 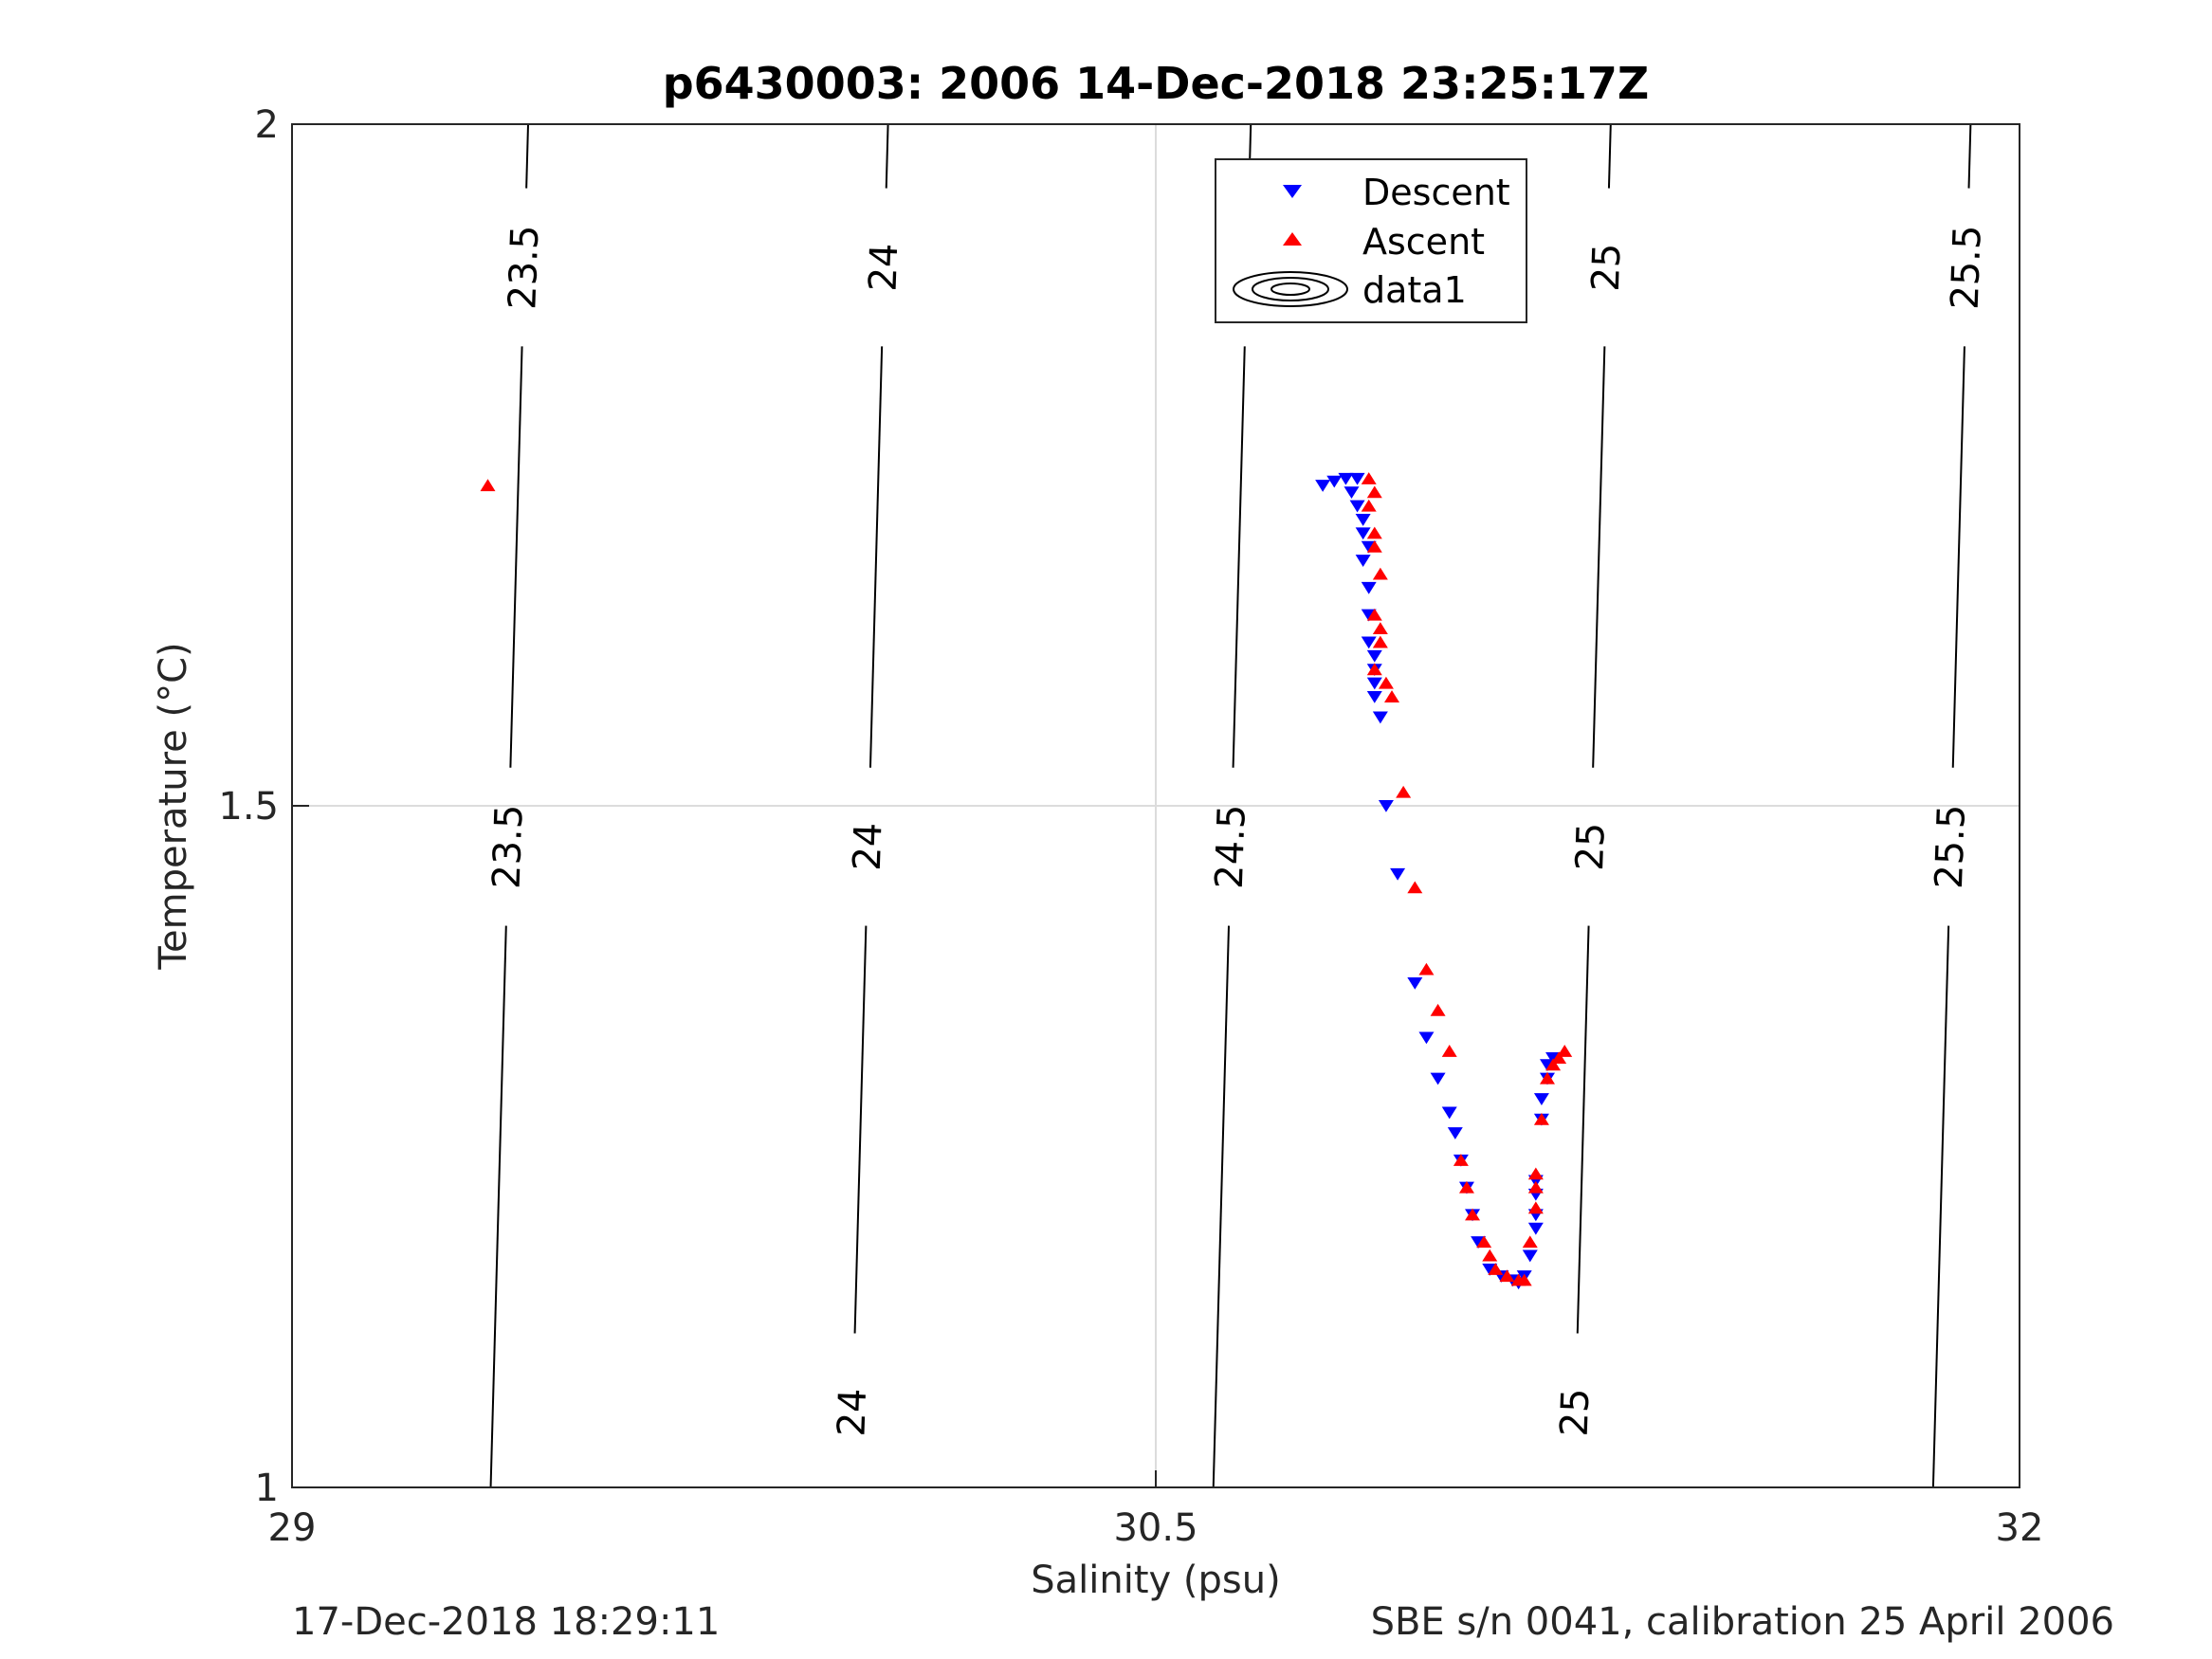 What do you see at coordinates (1414, 290) in the screenshot?
I see `legend-data1-label: data1` at bounding box center [1414, 290].